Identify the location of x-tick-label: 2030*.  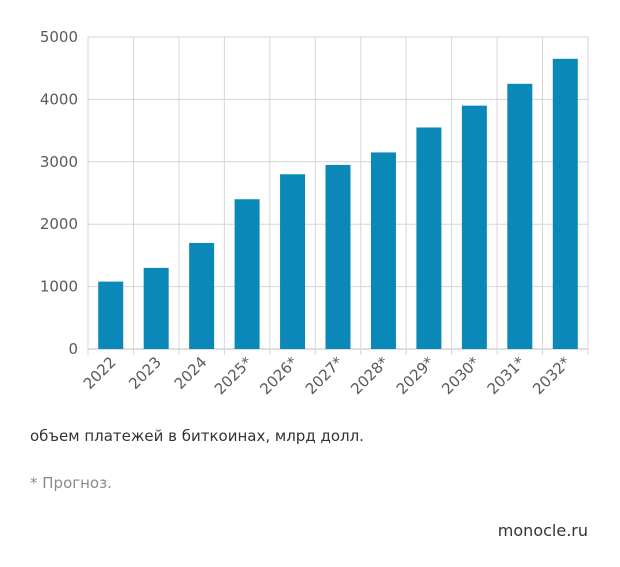
(460, 375).